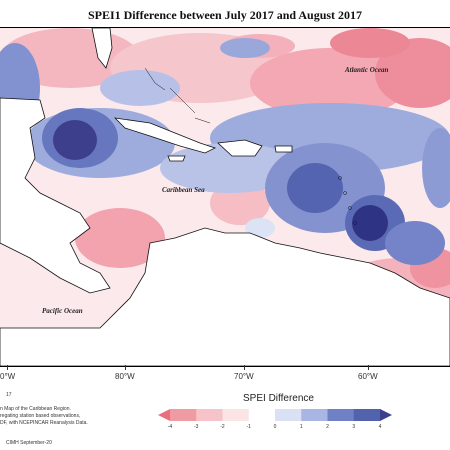 The height and width of the screenshot is (450, 450). Describe the element at coordinates (9, 395) in the screenshot. I see `note-line: 17` at that location.